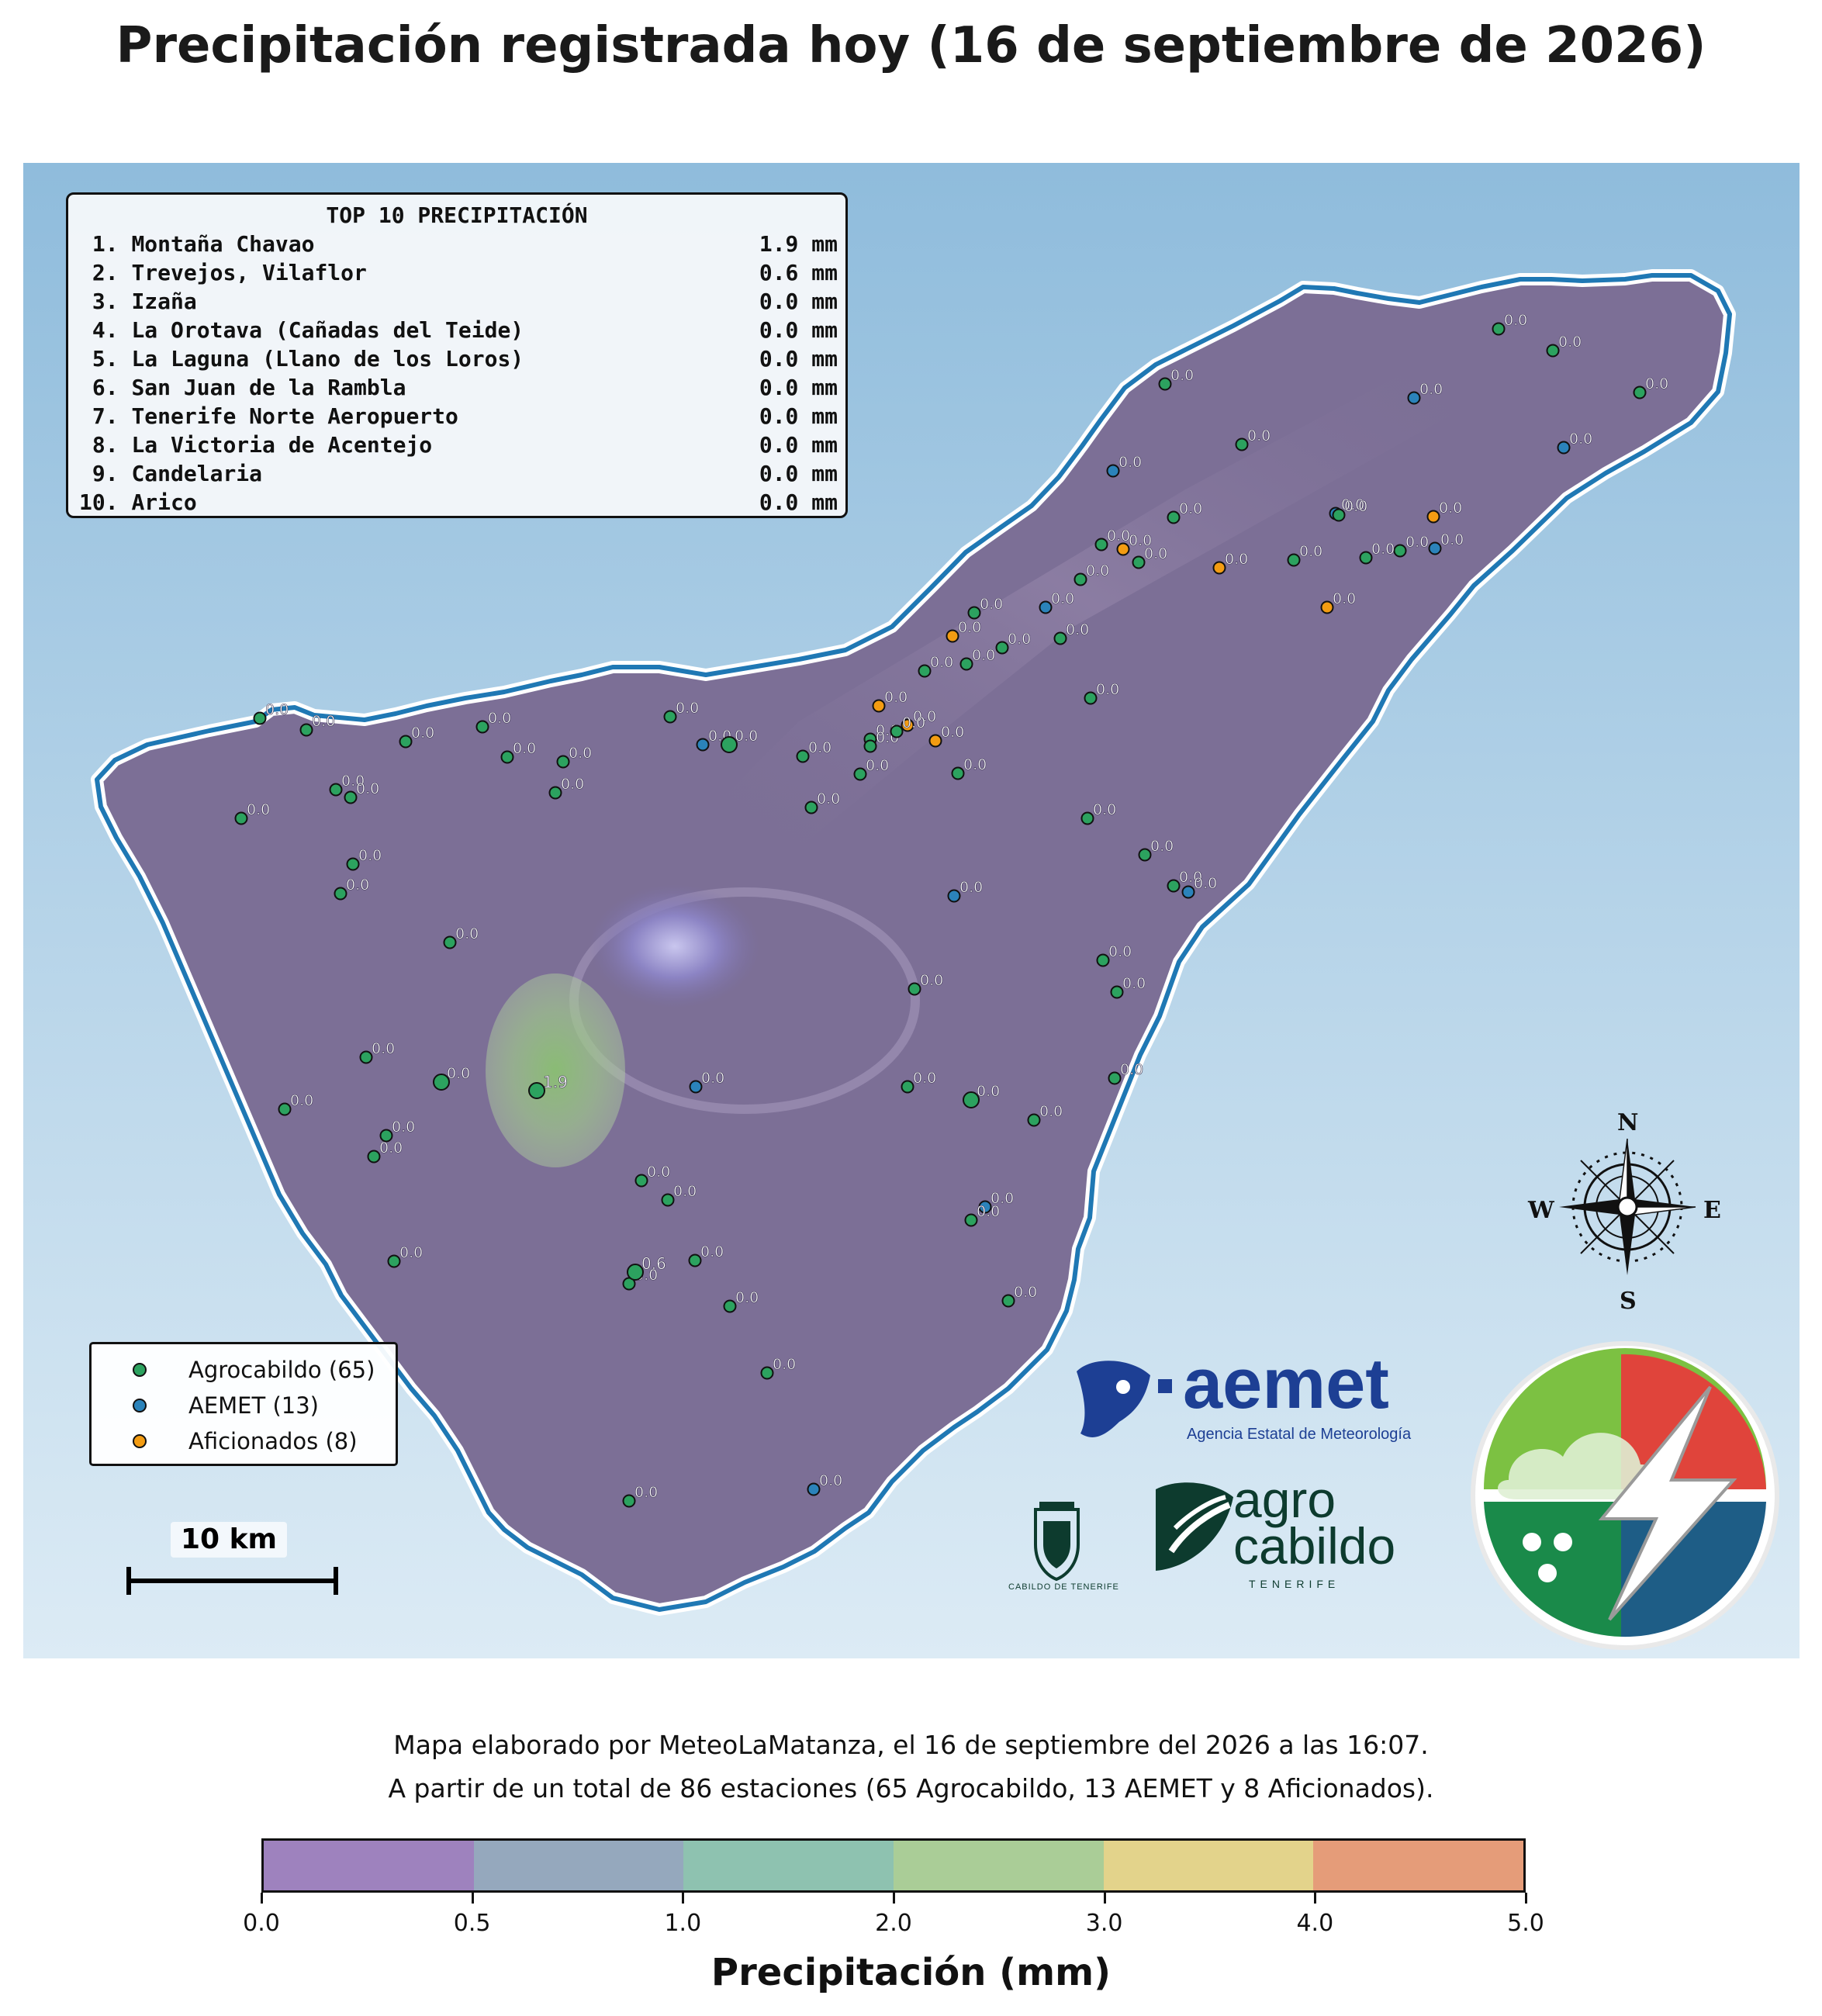 The width and height of the screenshot is (1822, 2016). I want to click on compass-west-label: W, so click(1541, 1210).